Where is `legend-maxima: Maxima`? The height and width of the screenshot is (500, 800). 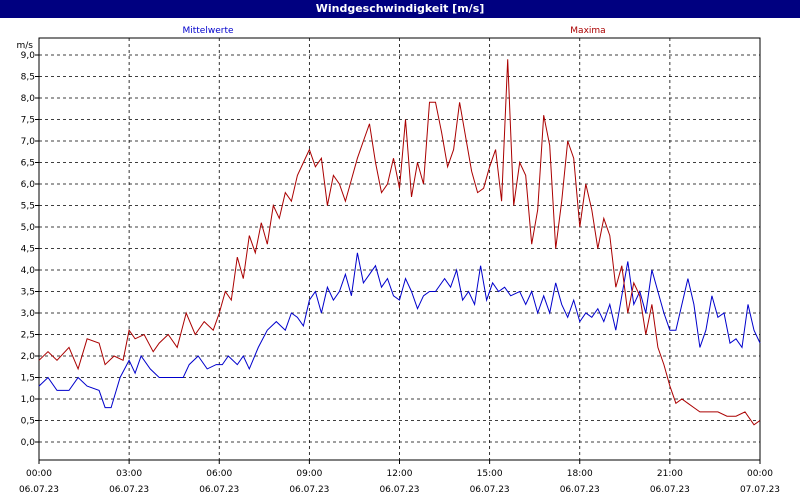
legend-maxima: Maxima is located at coordinates (587, 31).